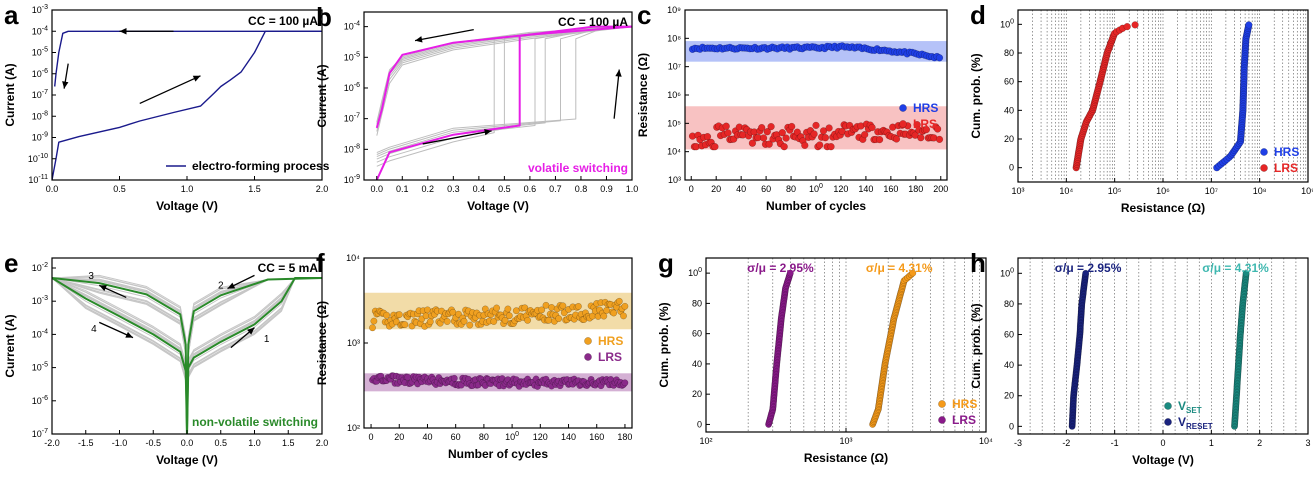 The image size is (1313, 496). I want to click on y-tick-label: 10⁻⁵, so click(40, 52).